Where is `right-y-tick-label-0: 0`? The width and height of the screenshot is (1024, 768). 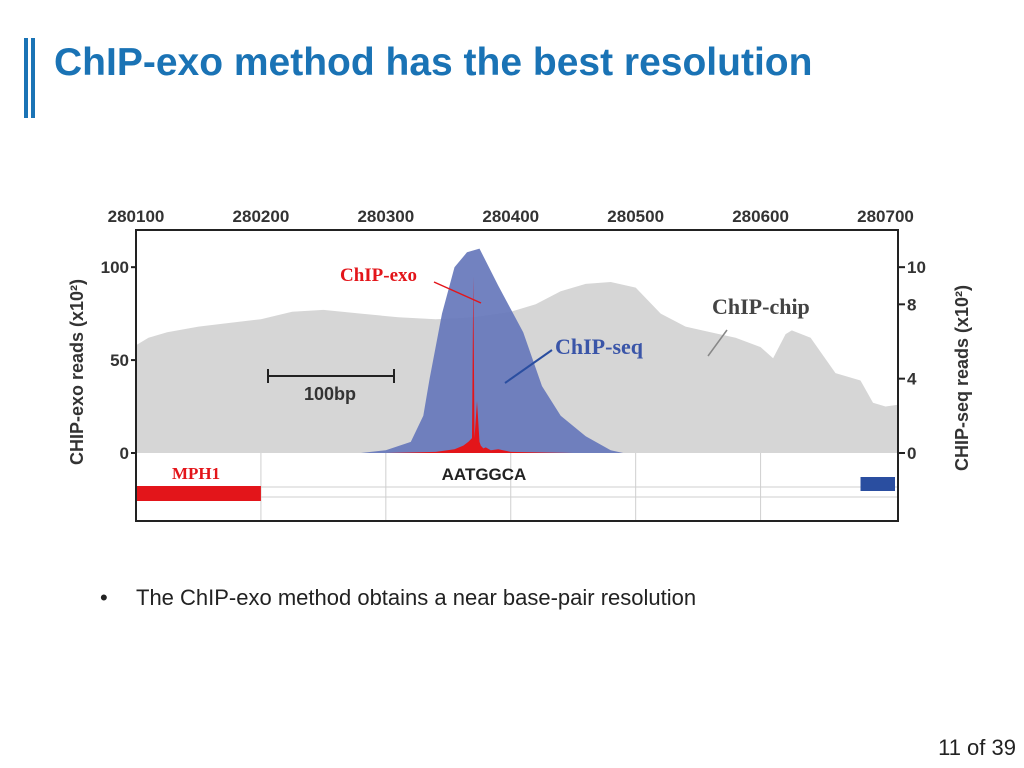
right-y-tick-label-0: 0 is located at coordinates (911, 453).